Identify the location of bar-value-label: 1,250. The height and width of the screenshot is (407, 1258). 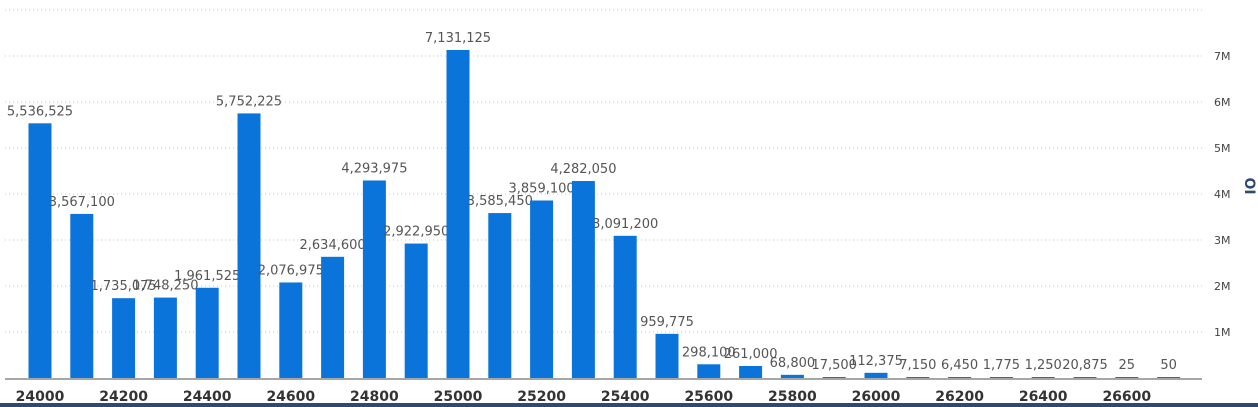
(1043, 365).